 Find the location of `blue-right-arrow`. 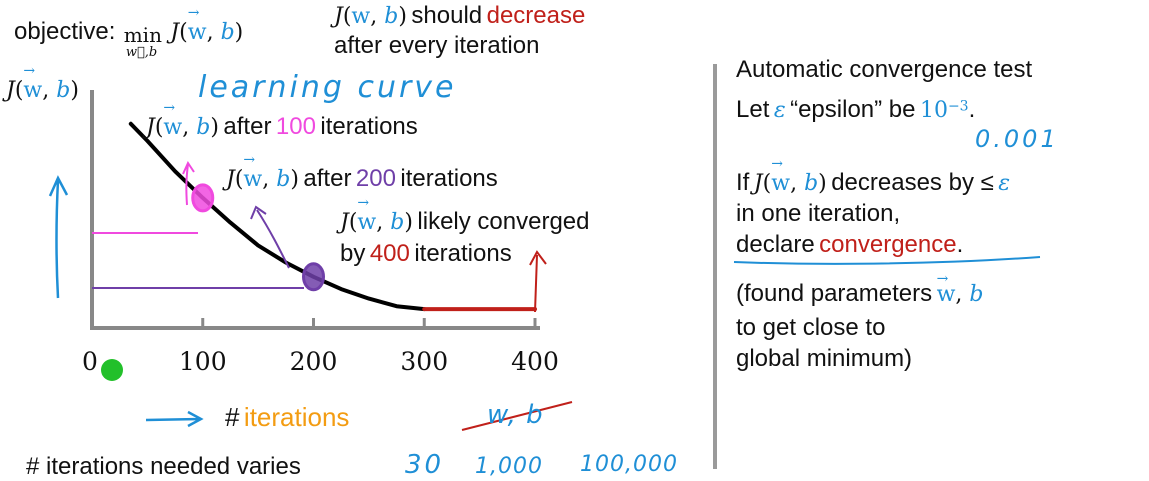

blue-right-arrow is located at coordinates (174, 419).